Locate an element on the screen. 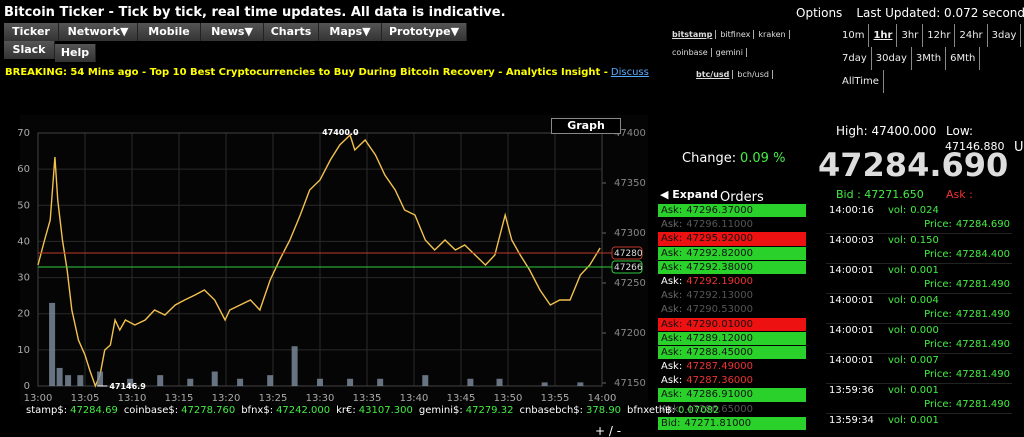 This screenshot has width=1024, height=437. order-price: 47288.45000 is located at coordinates (720, 352).